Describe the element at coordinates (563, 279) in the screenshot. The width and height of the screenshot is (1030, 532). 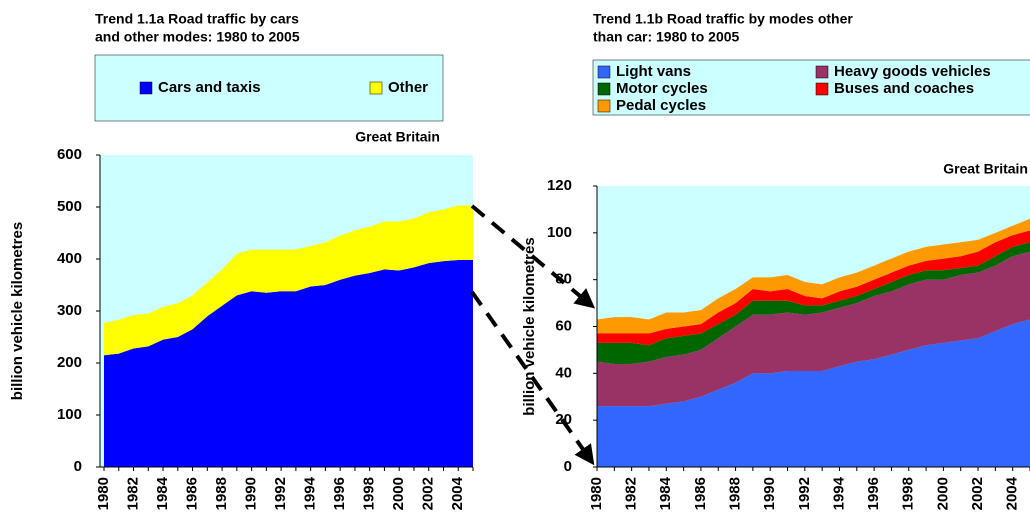
I see `y-tick-label: 80` at that location.